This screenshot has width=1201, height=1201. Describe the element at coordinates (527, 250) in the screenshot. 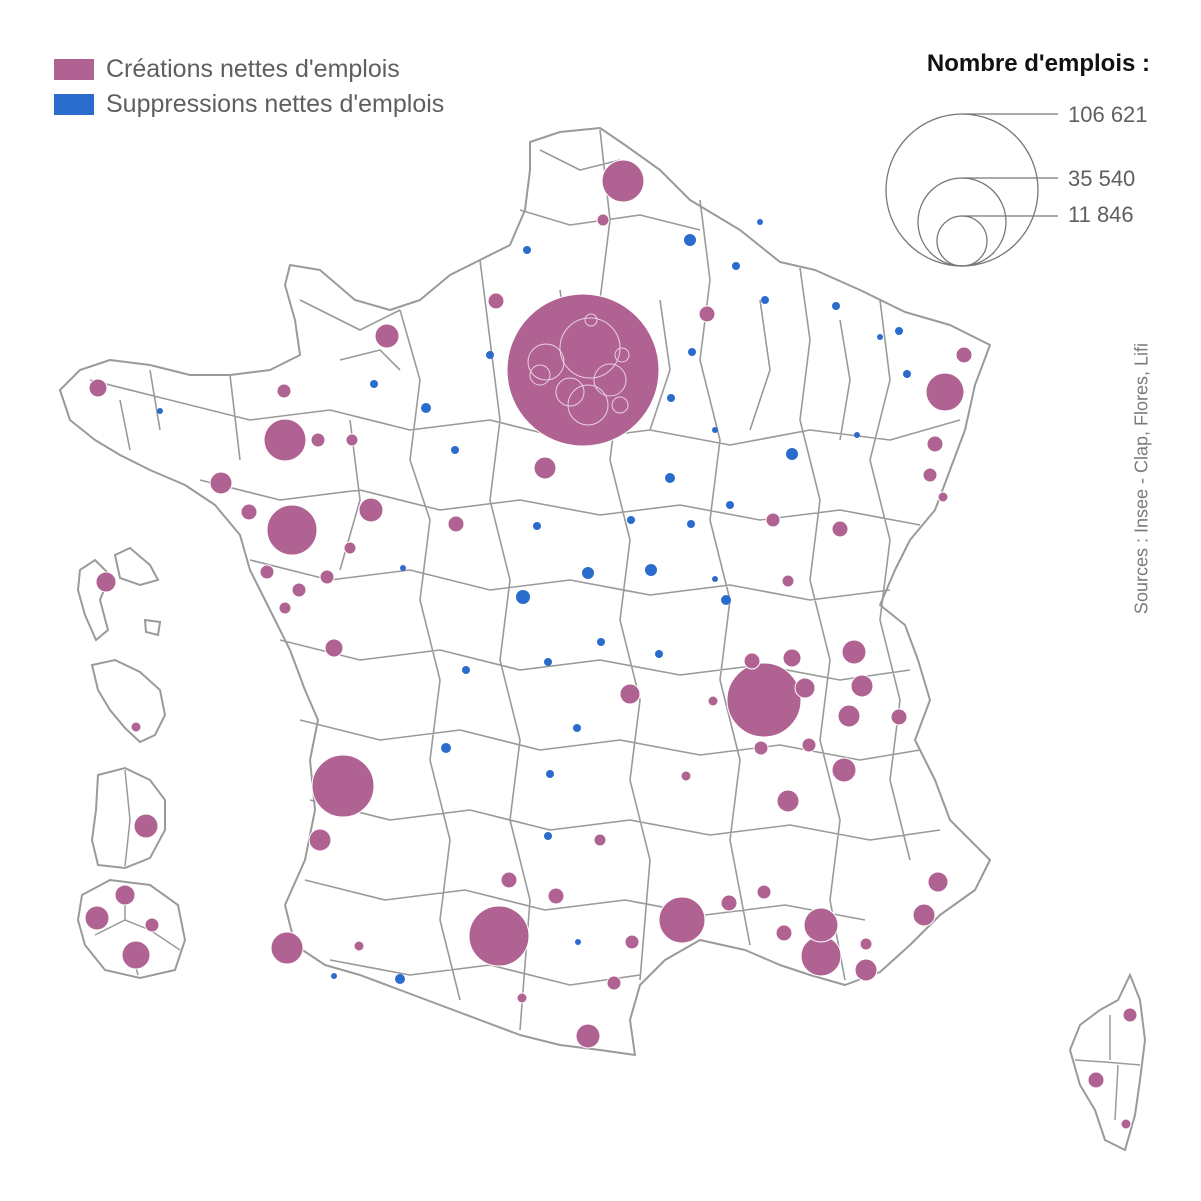

I see `suppression-bubble-abbeville` at that location.